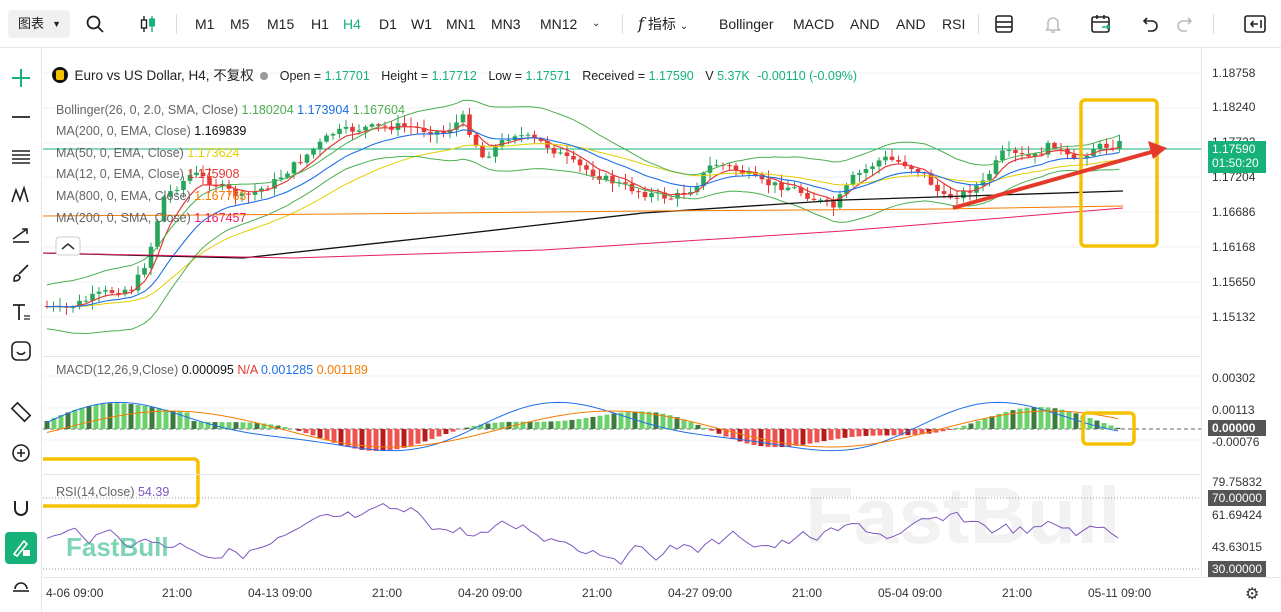 The width and height of the screenshot is (1281, 612). What do you see at coordinates (746, 24) in the screenshot?
I see `indicator-bollinger: Bollinger` at bounding box center [746, 24].